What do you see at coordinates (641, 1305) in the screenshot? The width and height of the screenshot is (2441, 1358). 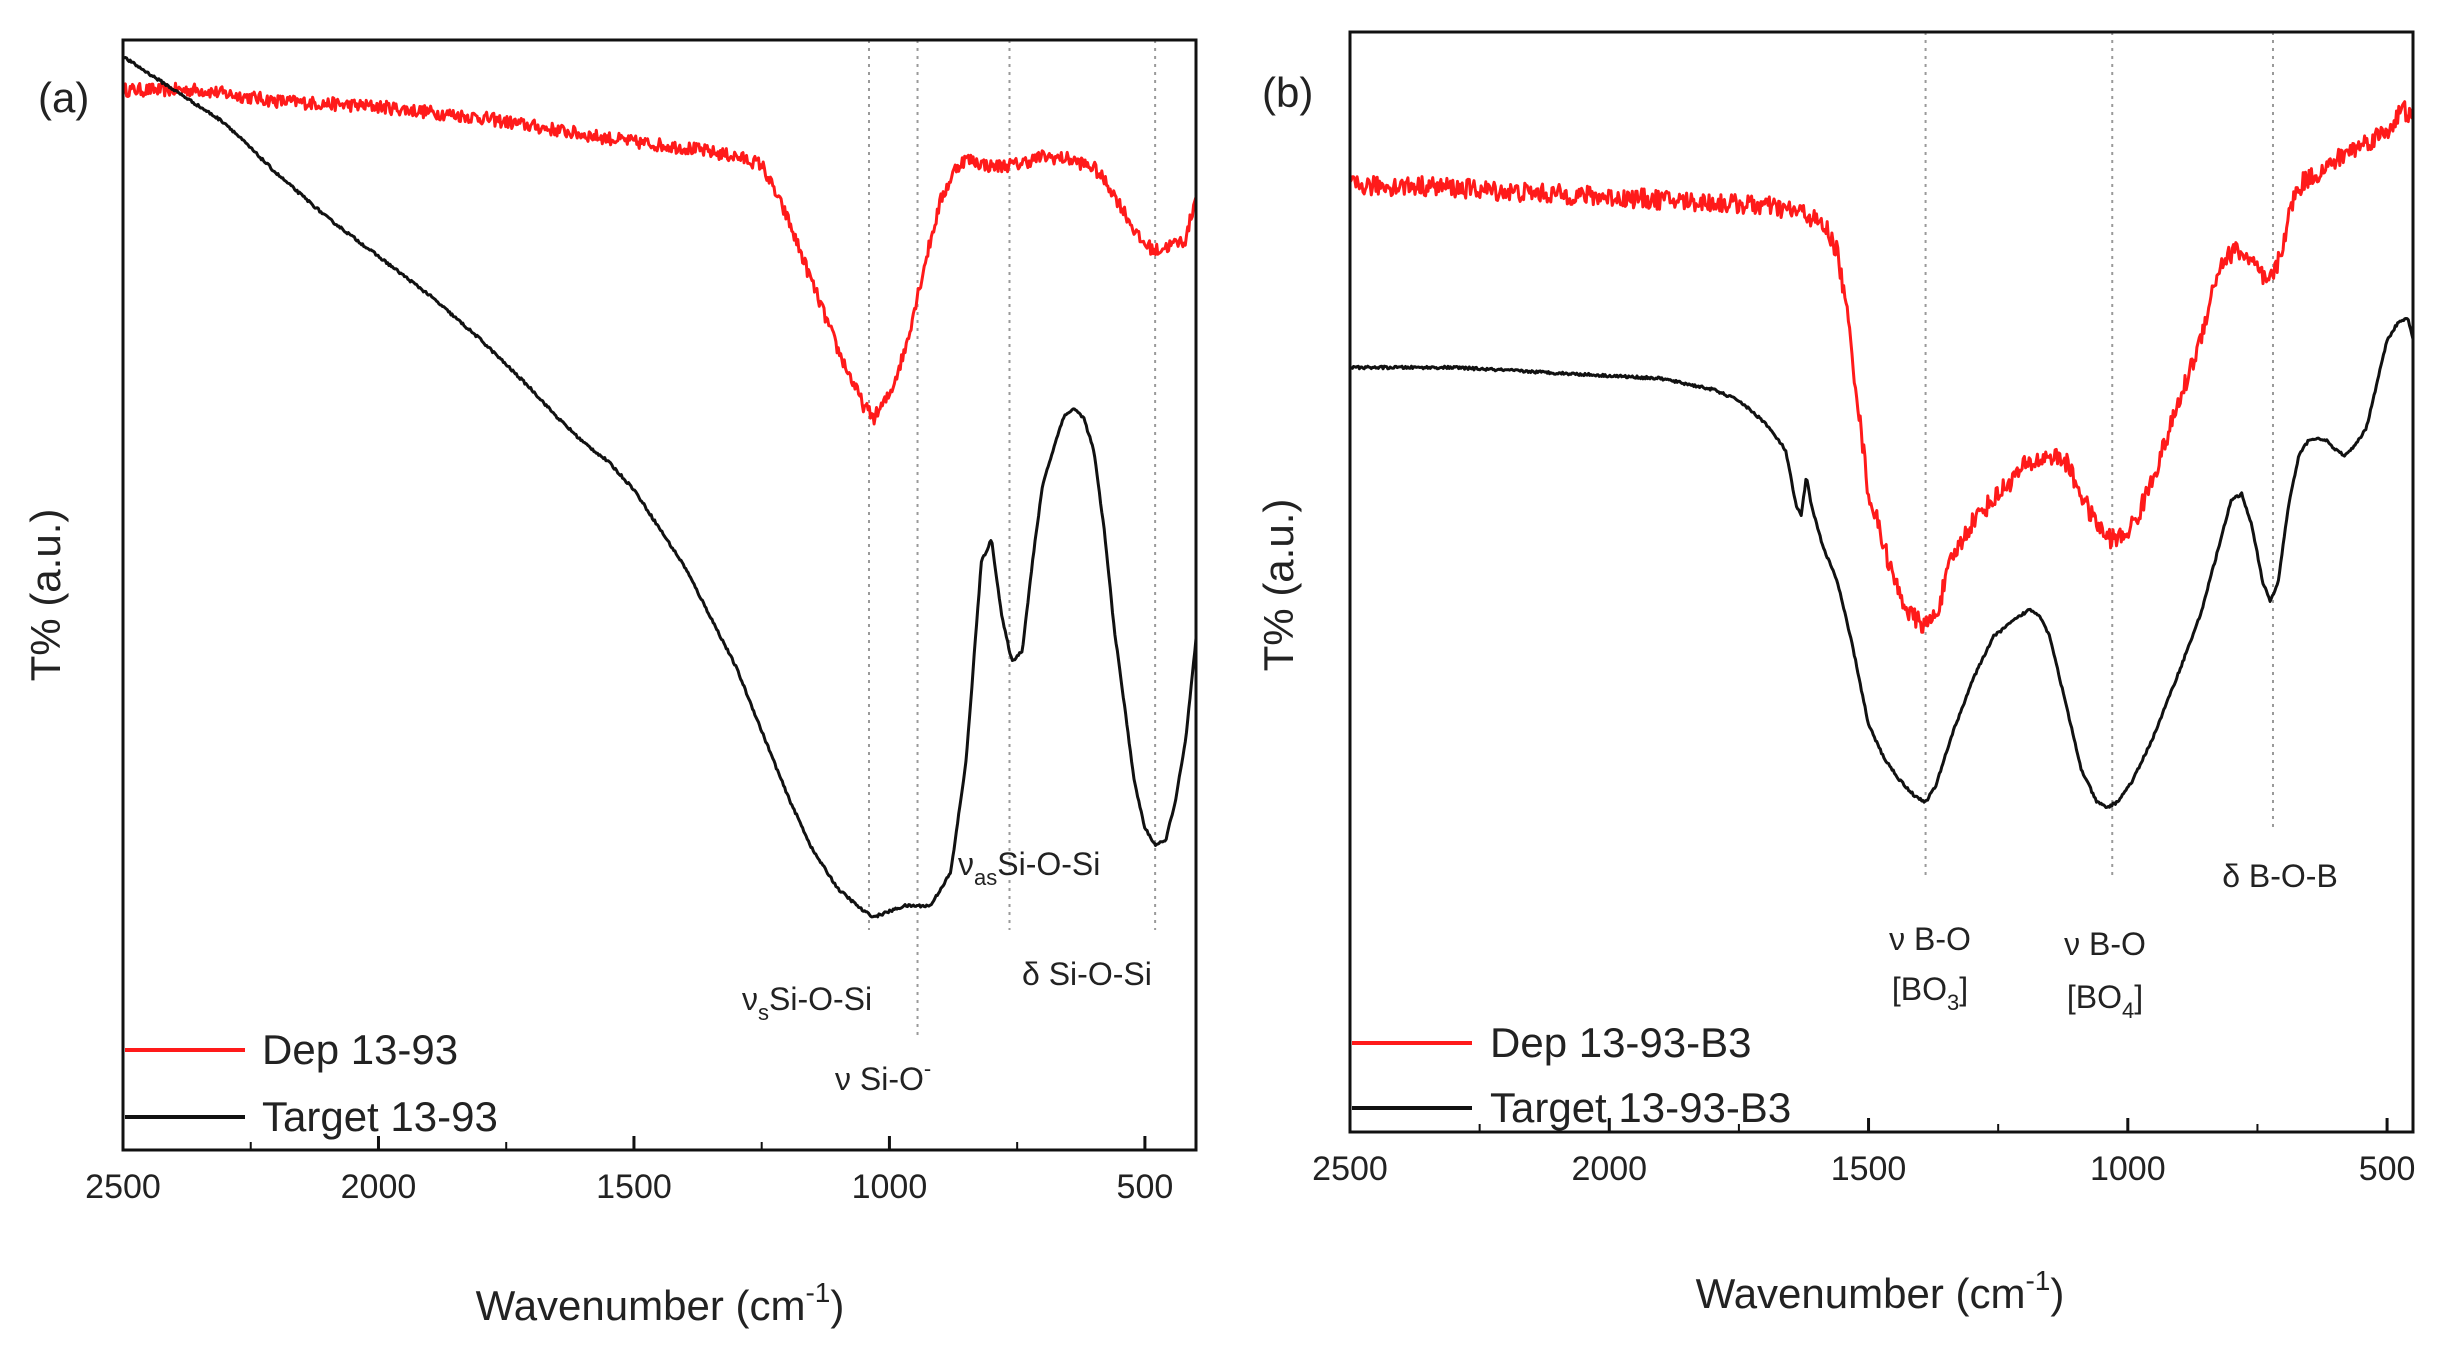 I see `panel-a-x-axis-label-main: Wavenumber (cm` at bounding box center [641, 1305].